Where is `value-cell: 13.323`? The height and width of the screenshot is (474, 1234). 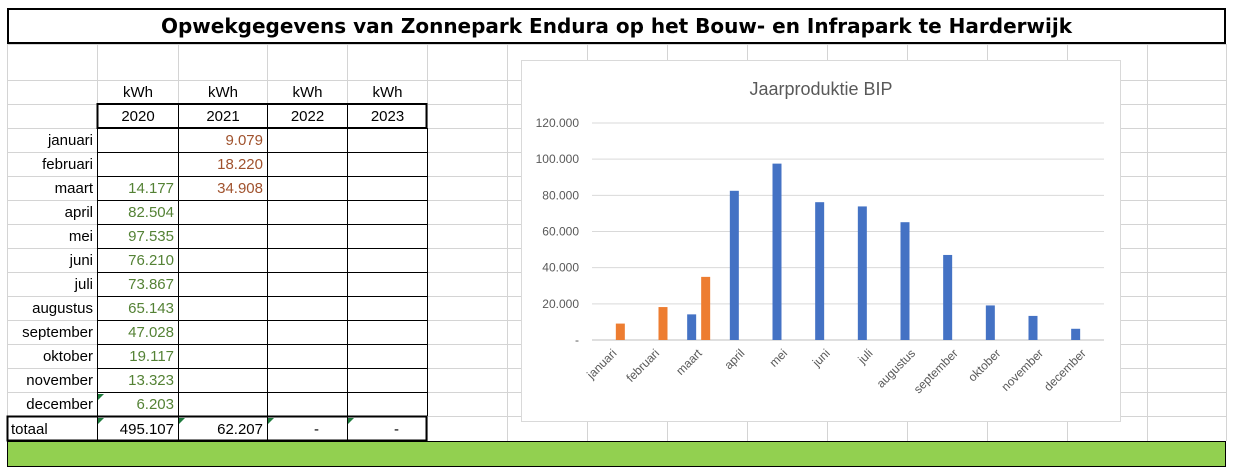
value-cell: 13.323 is located at coordinates (151, 380).